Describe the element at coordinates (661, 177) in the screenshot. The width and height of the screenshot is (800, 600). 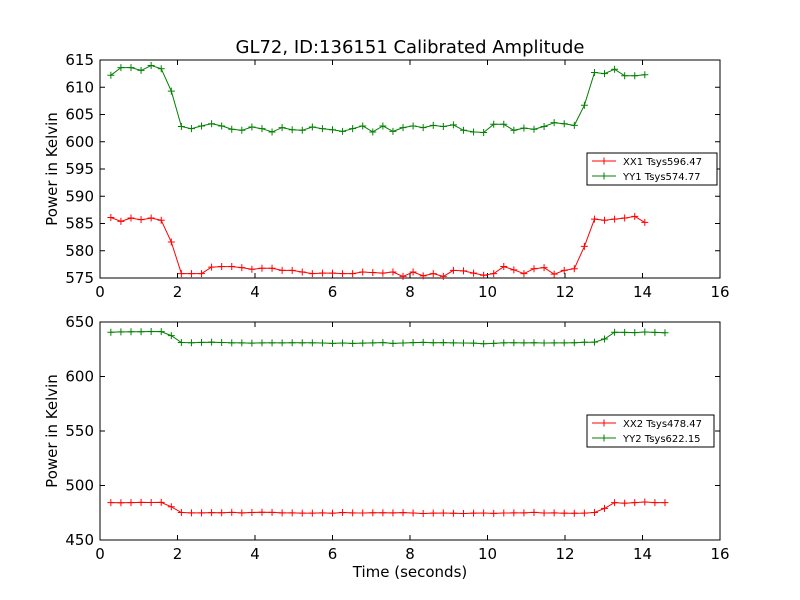
I see `legend-label: YY1 Tsys574.77` at that location.